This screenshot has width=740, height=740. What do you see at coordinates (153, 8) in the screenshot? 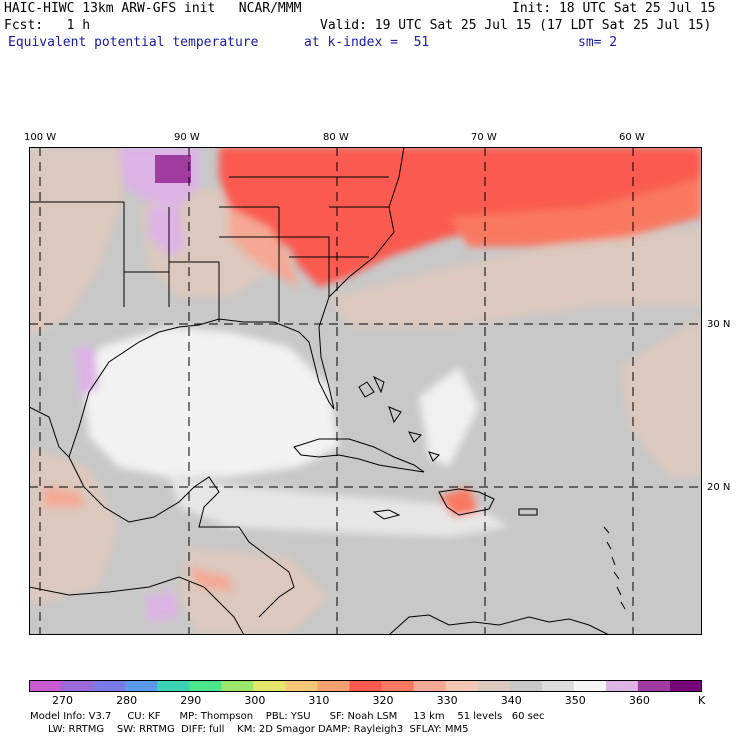
I see `model-title: HAIC-HIWC 13km ARW-GFS init NCAR/MMM` at bounding box center [153, 8].